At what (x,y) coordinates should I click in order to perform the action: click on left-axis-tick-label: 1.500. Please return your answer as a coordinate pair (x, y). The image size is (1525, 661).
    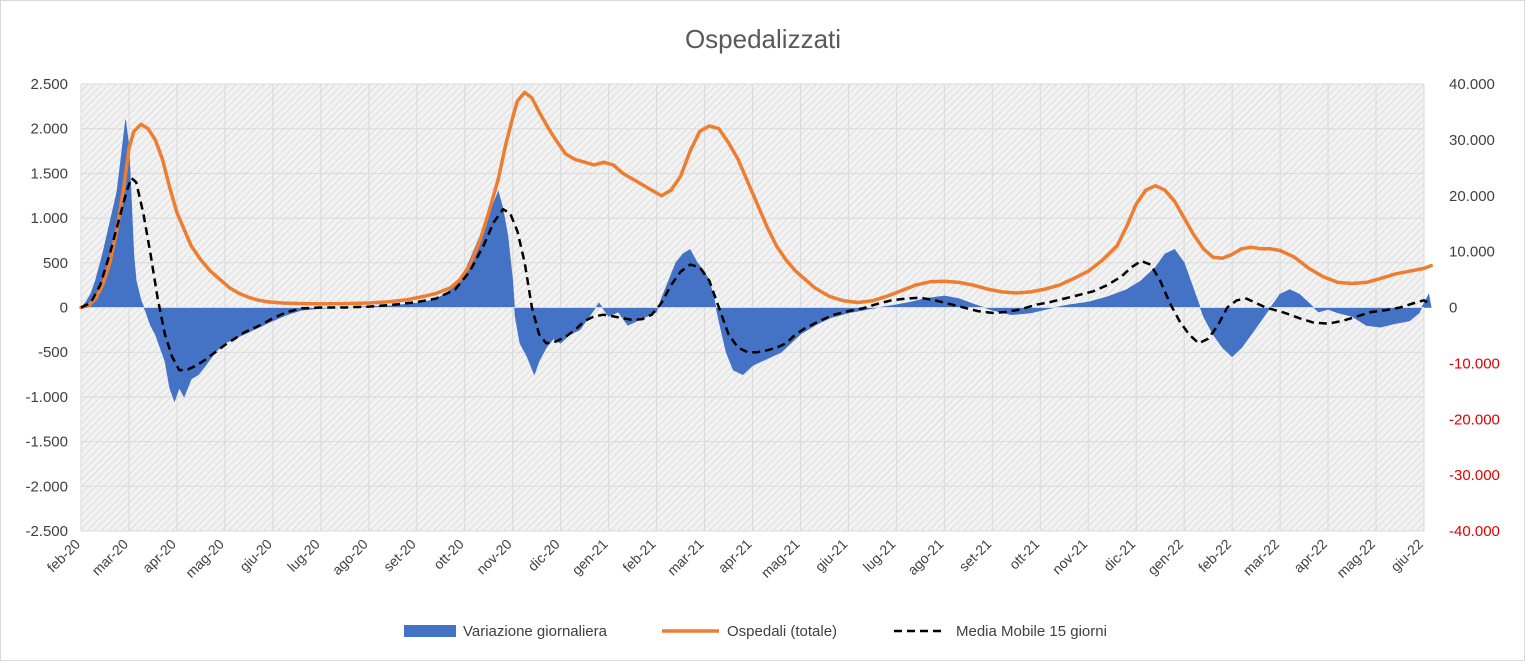
    Looking at the image, I should click on (49, 173).